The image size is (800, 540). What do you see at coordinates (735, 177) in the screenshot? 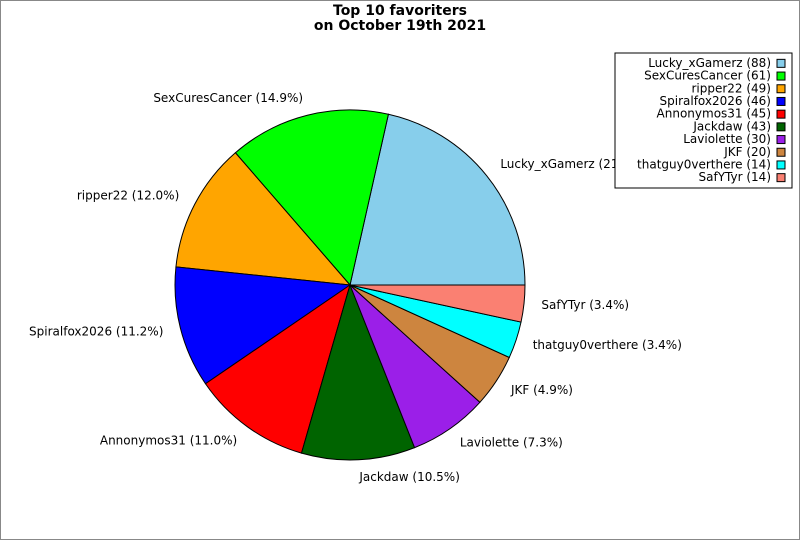
I see `legend-label: SafYTyr (14)` at bounding box center [735, 177].